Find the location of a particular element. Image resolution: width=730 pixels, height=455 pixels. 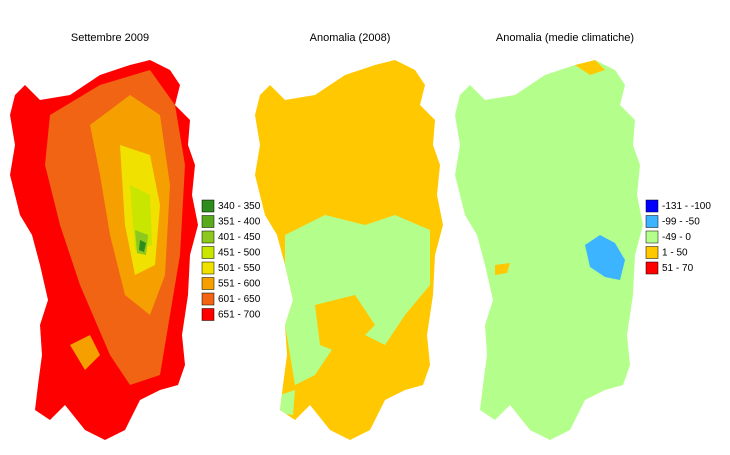

legend-label: 501 - 550 is located at coordinates (239, 268).